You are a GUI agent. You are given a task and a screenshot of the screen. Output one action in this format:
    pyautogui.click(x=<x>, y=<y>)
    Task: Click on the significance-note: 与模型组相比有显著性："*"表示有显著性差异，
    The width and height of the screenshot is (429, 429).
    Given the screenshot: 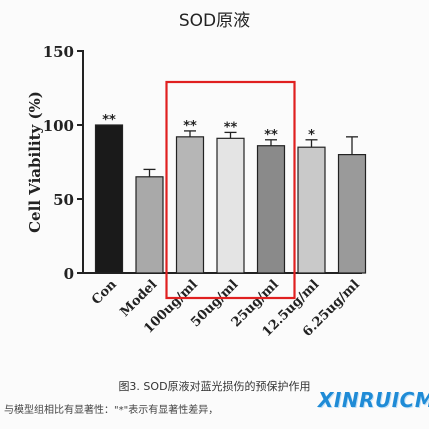 What is the action you would take?
    pyautogui.click(x=111, y=410)
    